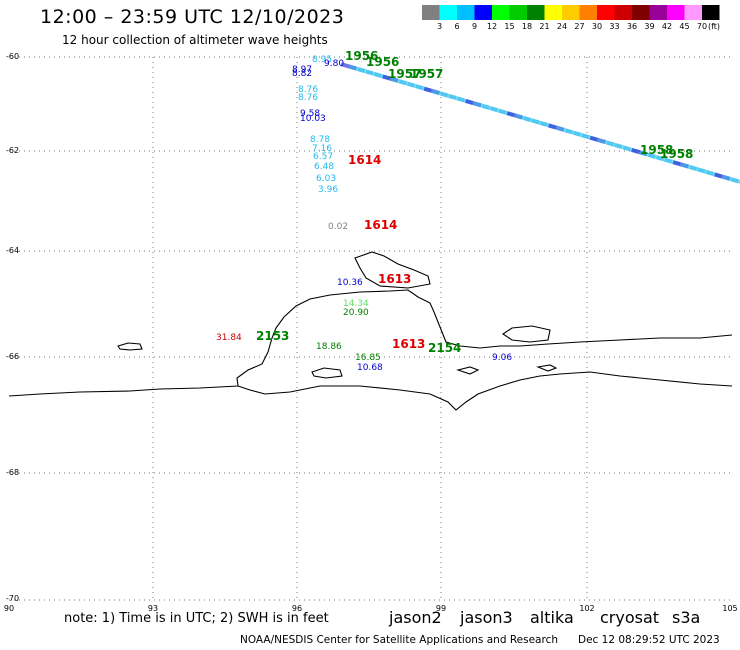  What do you see at coordinates (667, 26) in the screenshot?
I see `color-scale-label: 42` at bounding box center [667, 26].